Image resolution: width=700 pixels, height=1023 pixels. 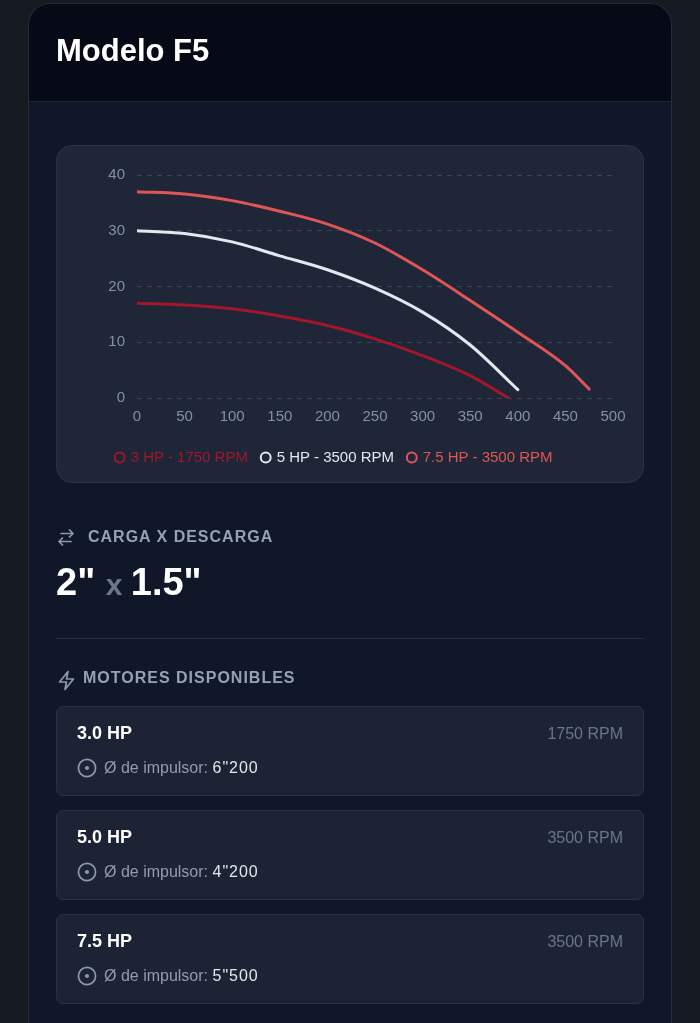 I want to click on x-tick-label: 500, so click(x=613, y=416).